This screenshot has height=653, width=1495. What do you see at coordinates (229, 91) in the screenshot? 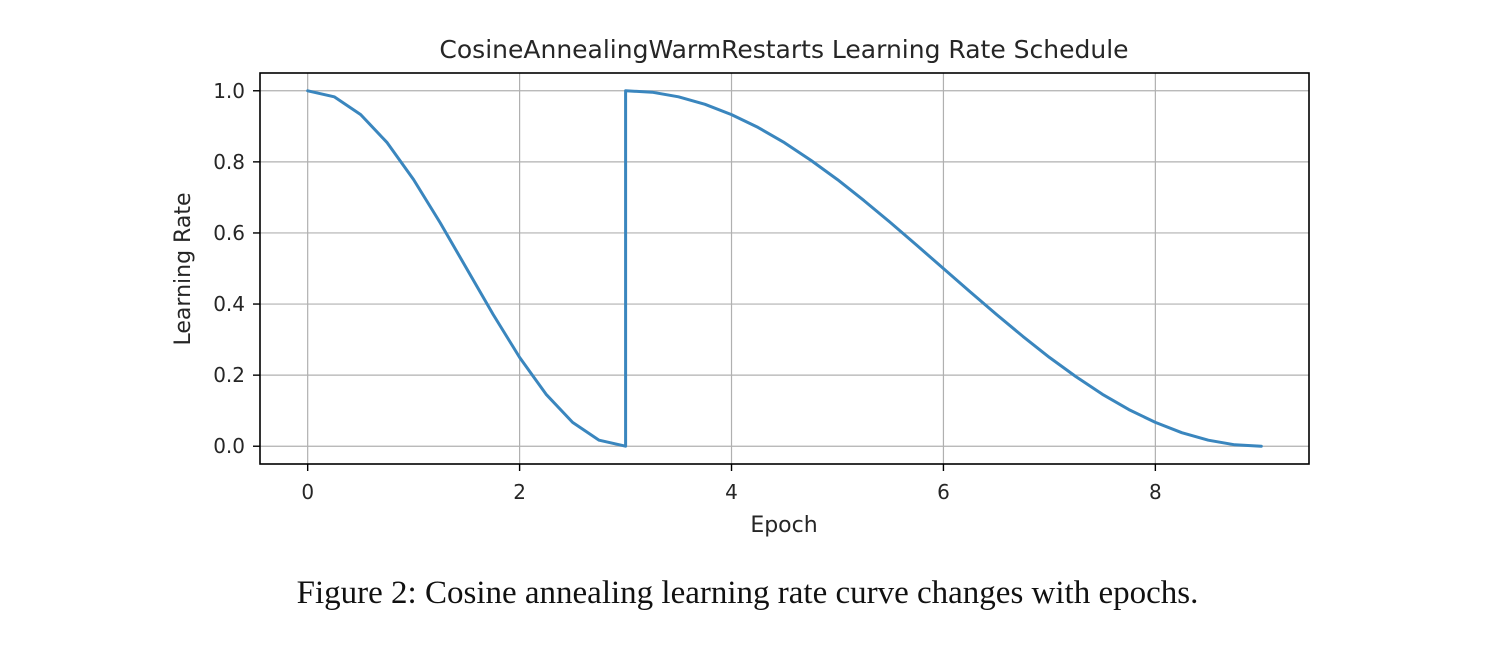
I see `y-tick-label: 1.0` at bounding box center [229, 91].